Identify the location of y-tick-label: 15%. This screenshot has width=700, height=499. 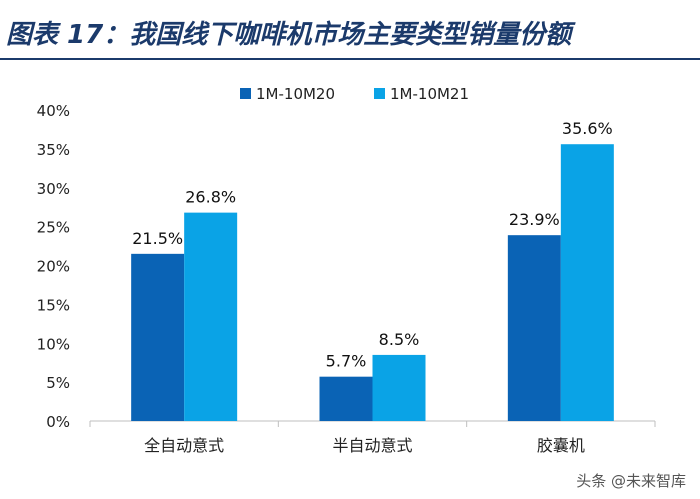
(53, 305).